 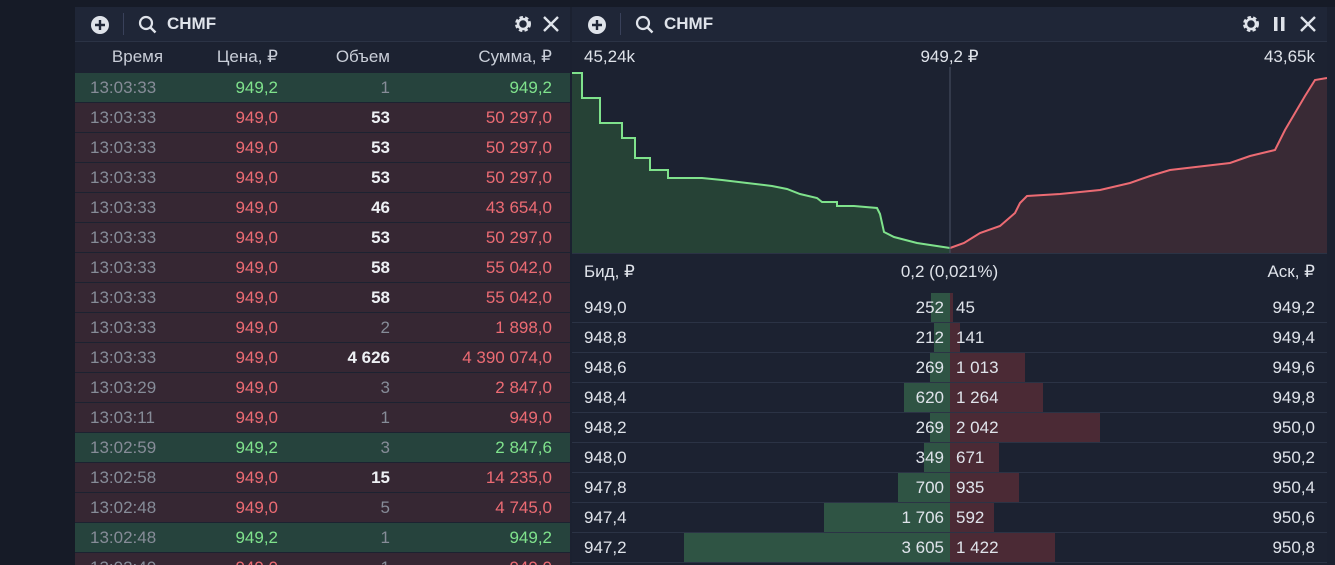 I want to click on bid-price: 948,8, so click(x=605, y=337).